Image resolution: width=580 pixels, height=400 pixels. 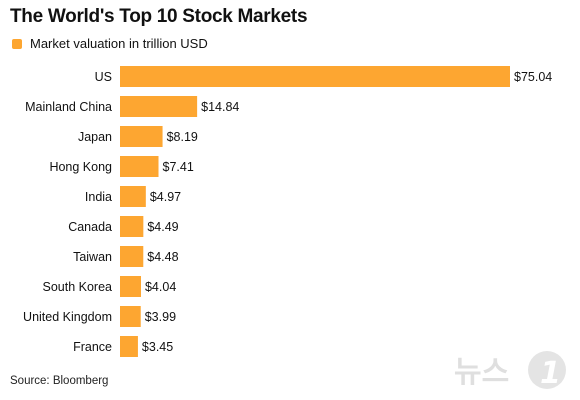 What do you see at coordinates (162, 227) in the screenshot?
I see `value-label: $4.49` at bounding box center [162, 227].